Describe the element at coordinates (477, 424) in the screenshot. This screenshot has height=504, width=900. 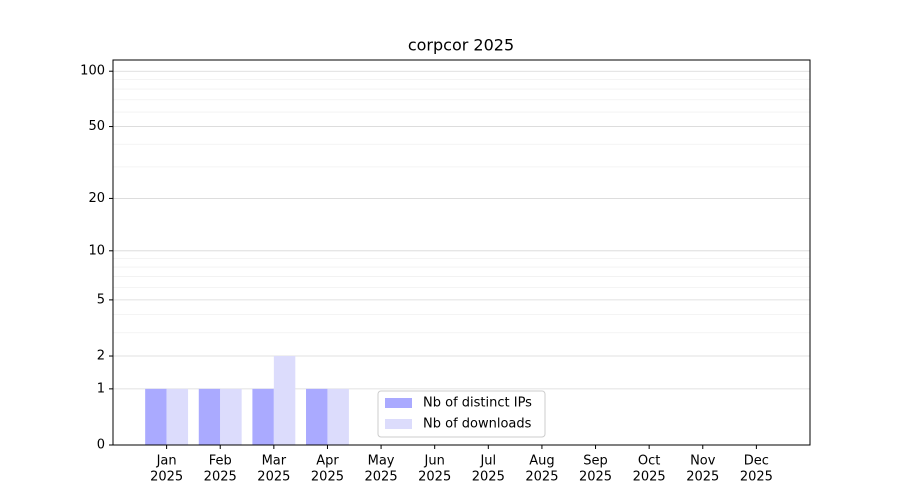
I see `legend-label: Nb of downloads` at that location.